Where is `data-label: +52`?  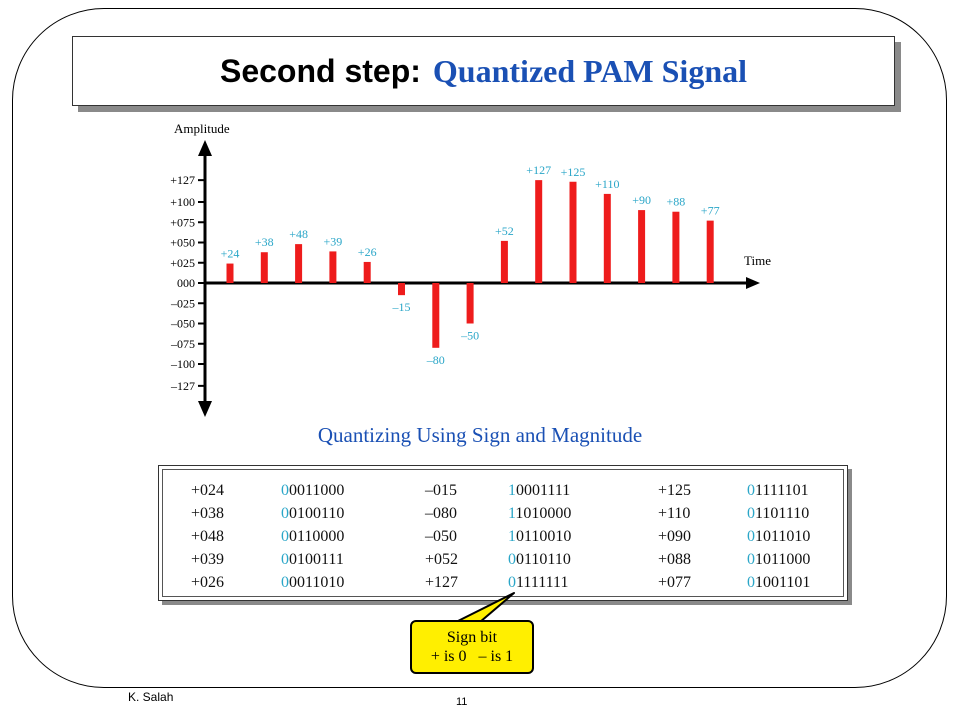 data-label: +52 is located at coordinates (504, 231).